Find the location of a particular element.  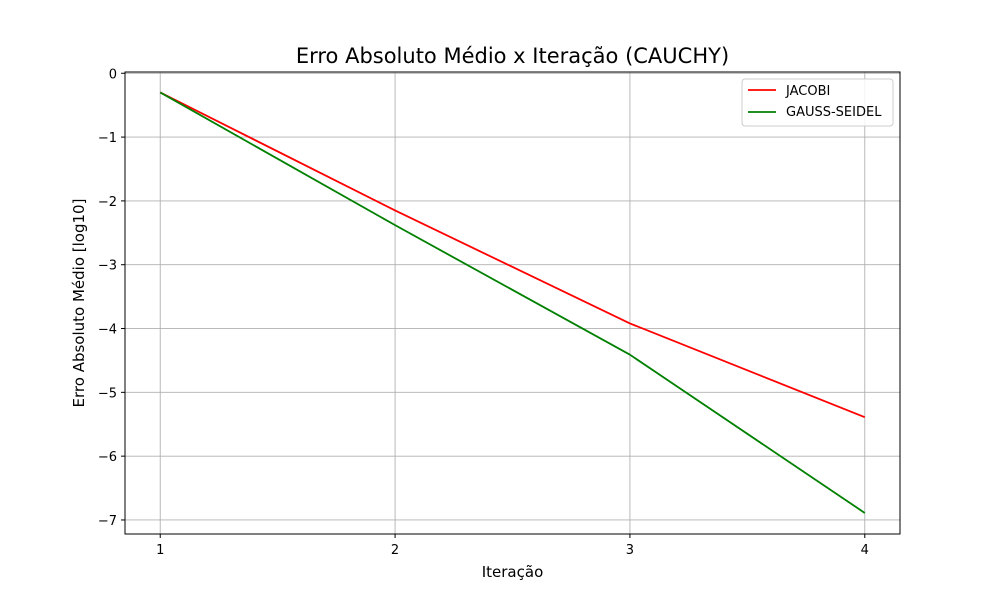

chart-title: Erro Absoluto Médio x Iteração (CAUCHY) is located at coordinates (512, 56).